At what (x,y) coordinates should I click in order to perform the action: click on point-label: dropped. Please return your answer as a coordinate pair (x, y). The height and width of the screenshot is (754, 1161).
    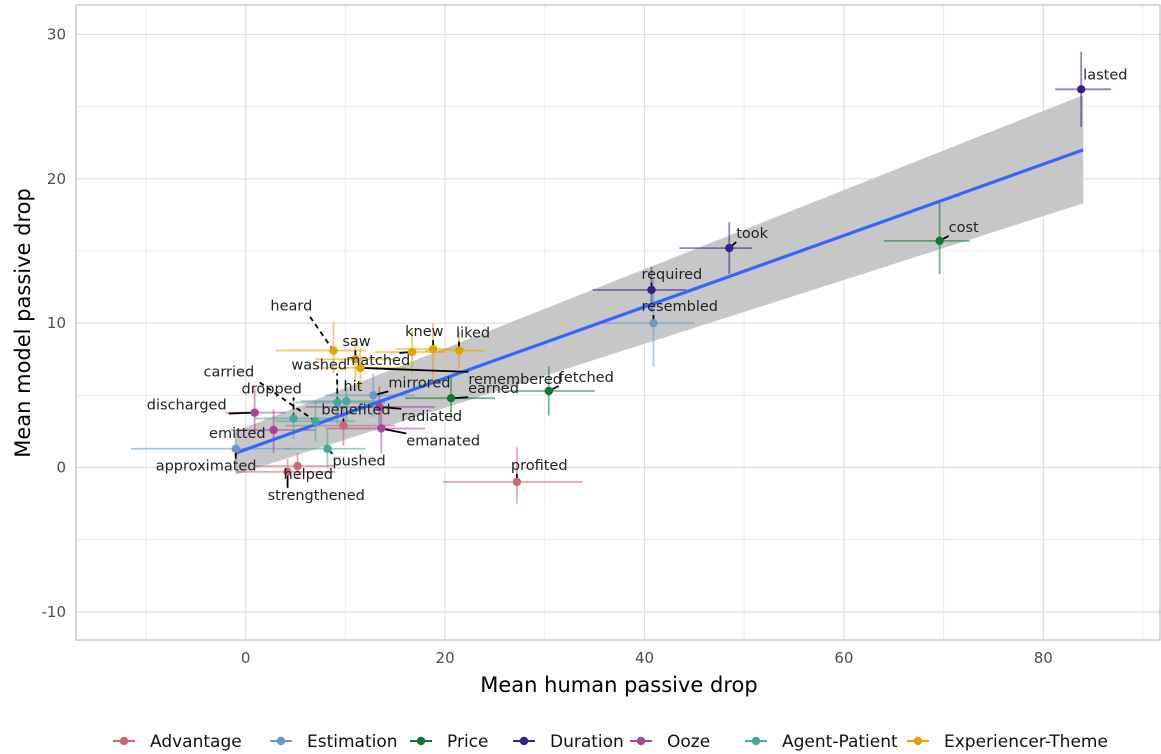
    Looking at the image, I should click on (272, 389).